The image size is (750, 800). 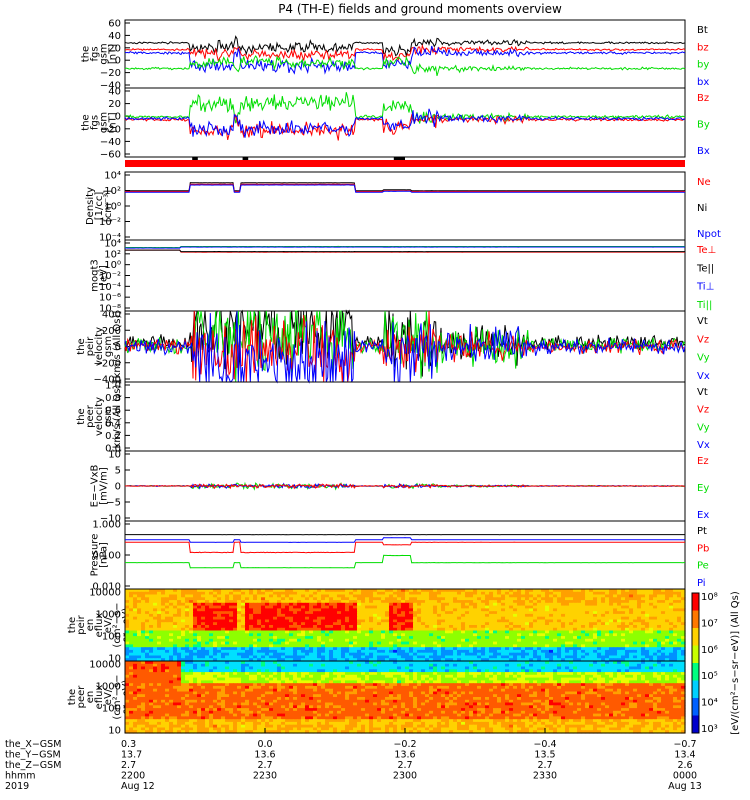 What do you see at coordinates (86, 54) in the screenshot?
I see `ylabel-line: the` at bounding box center [86, 54].